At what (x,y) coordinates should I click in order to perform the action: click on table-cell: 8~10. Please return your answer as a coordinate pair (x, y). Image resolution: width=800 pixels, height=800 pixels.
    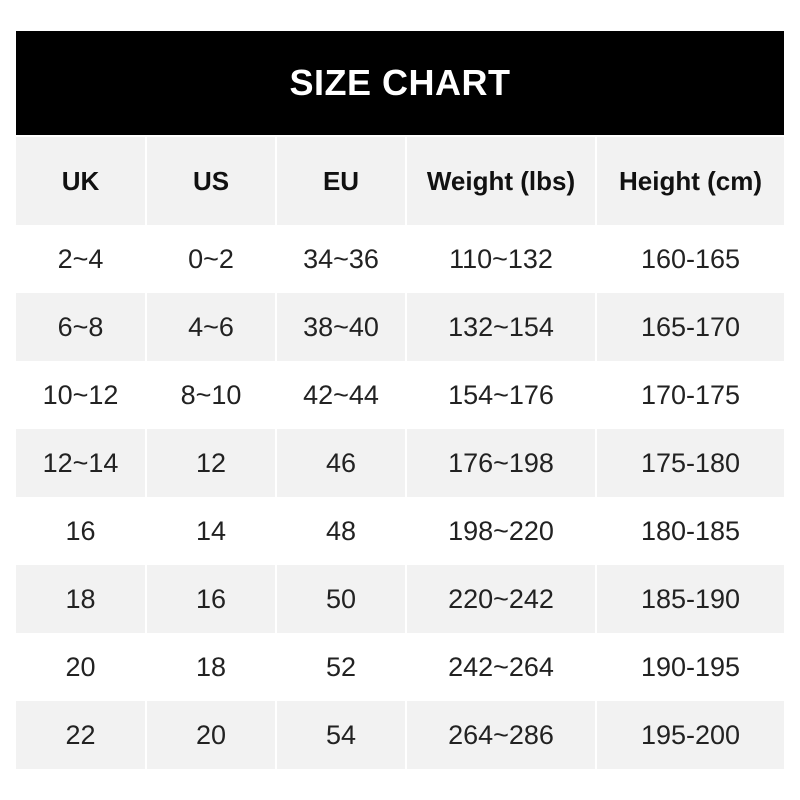
    Looking at the image, I should click on (211, 394).